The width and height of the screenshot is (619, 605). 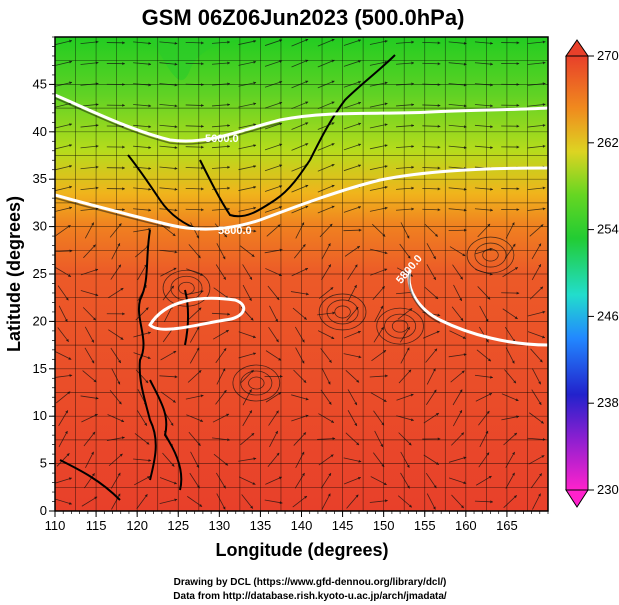 I want to click on y-axis-ticks: 0 5 10 15 20 25 30 35 40 45, so click(x=44, y=277).